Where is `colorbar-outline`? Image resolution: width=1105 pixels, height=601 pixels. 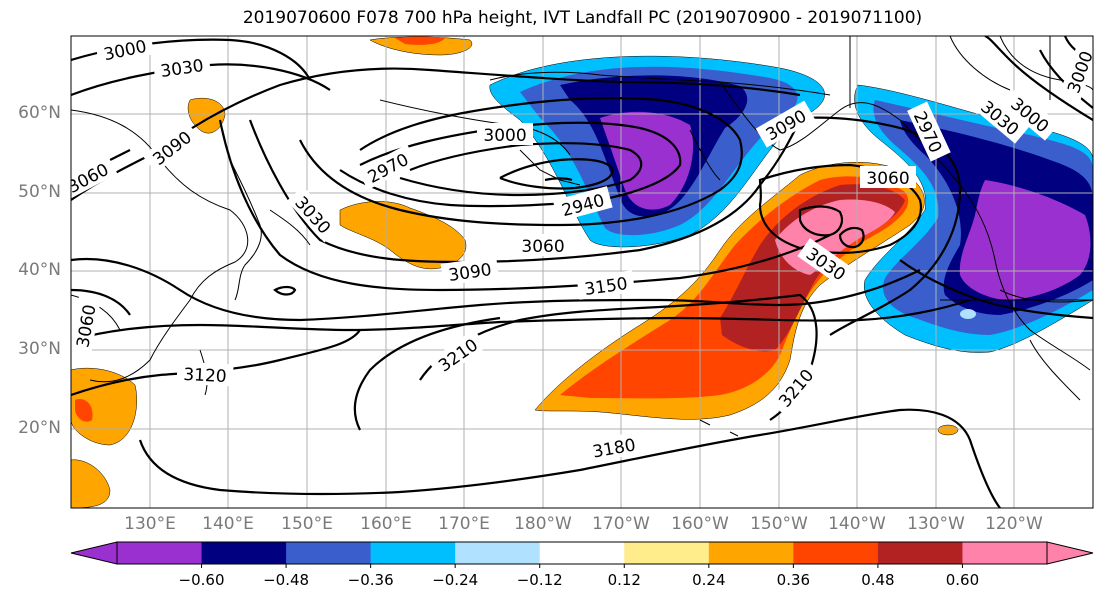
colorbar-outline is located at coordinates (582, 553).